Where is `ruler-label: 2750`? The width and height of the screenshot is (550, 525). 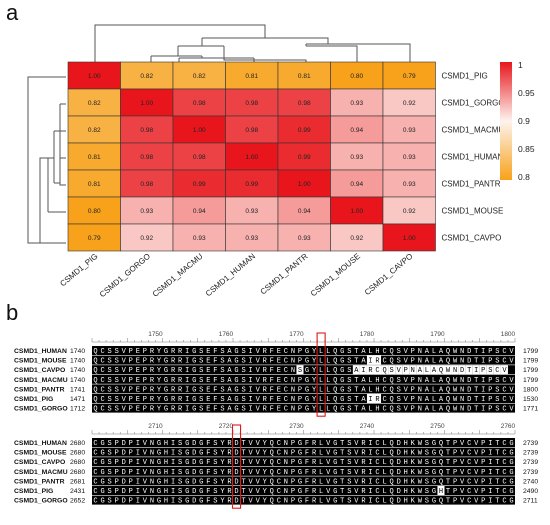 ruler-label: 2750 is located at coordinates (437, 426).